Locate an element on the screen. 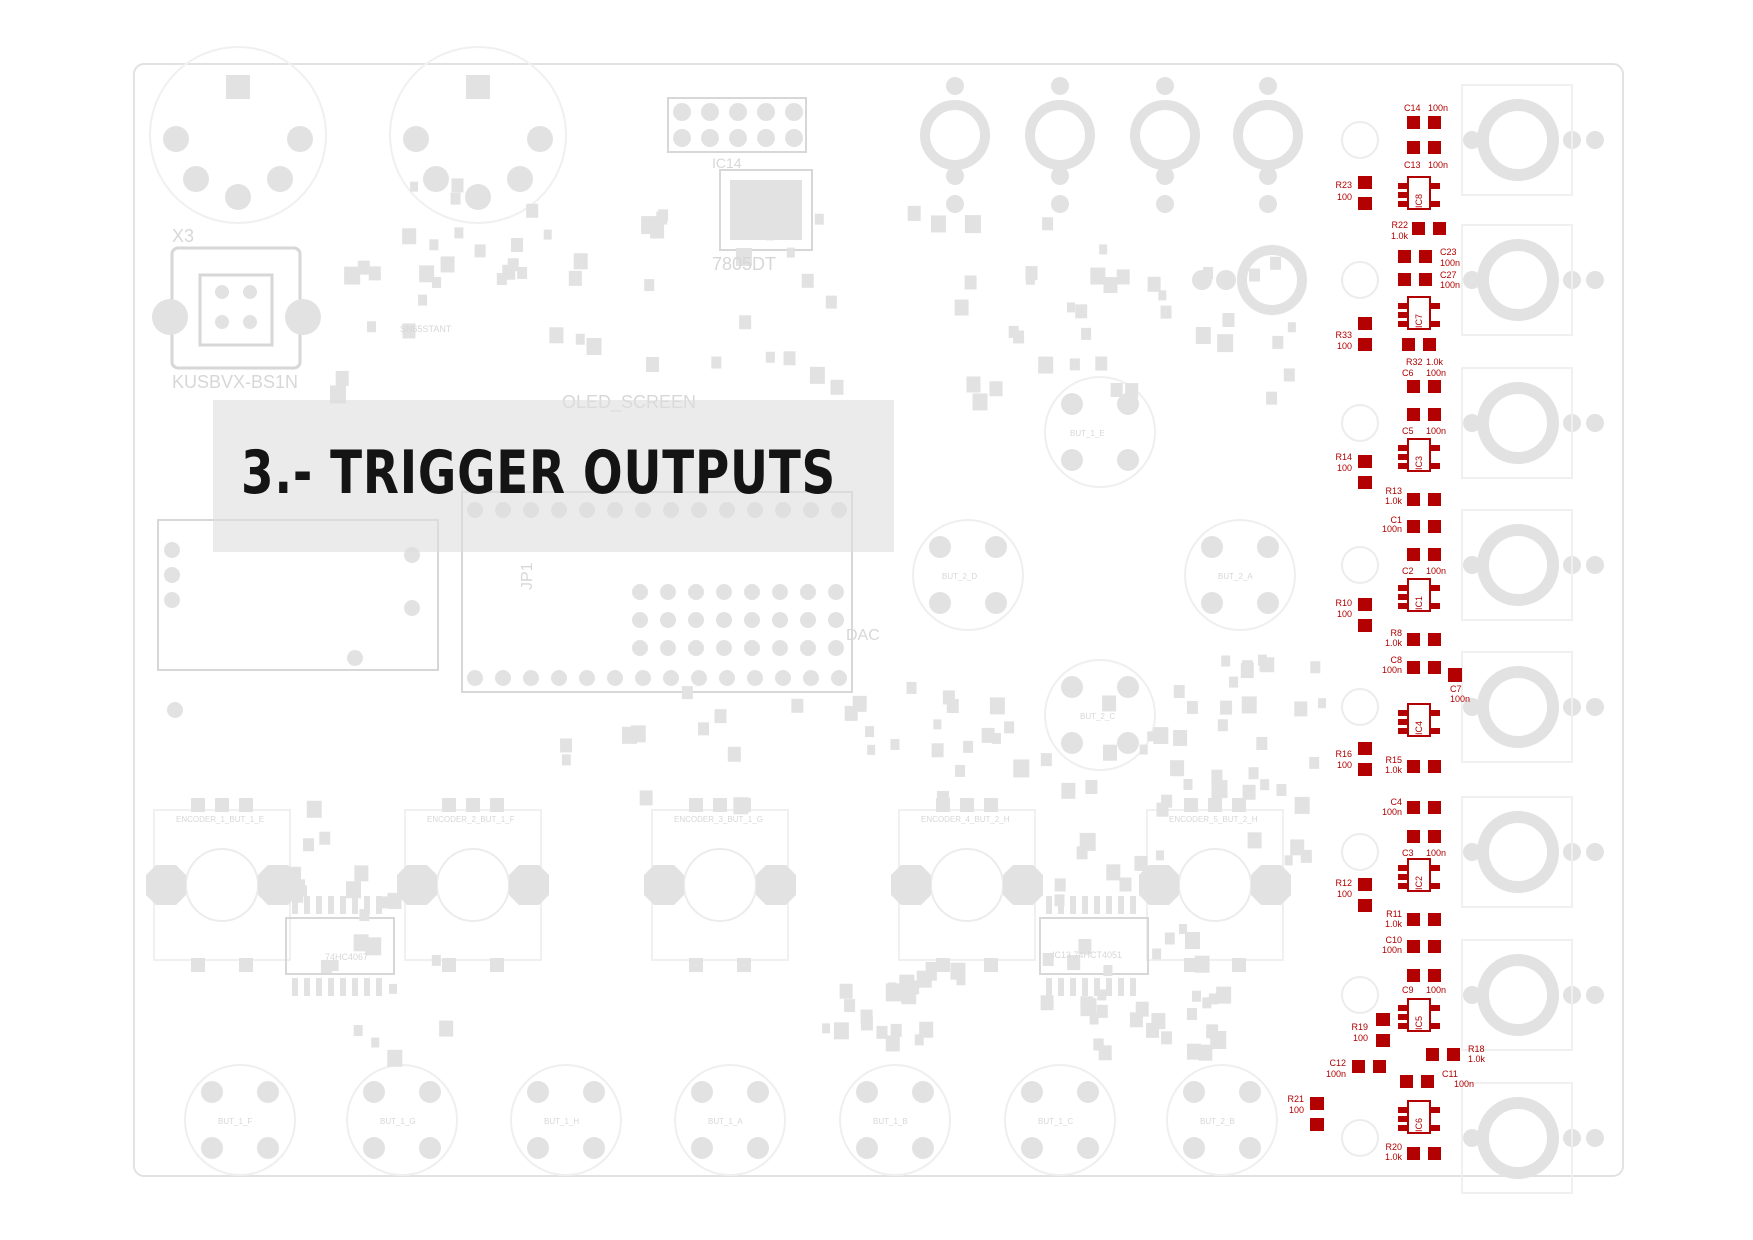  component-ref-ic1: IC1 is located at coordinates (1419, 603).